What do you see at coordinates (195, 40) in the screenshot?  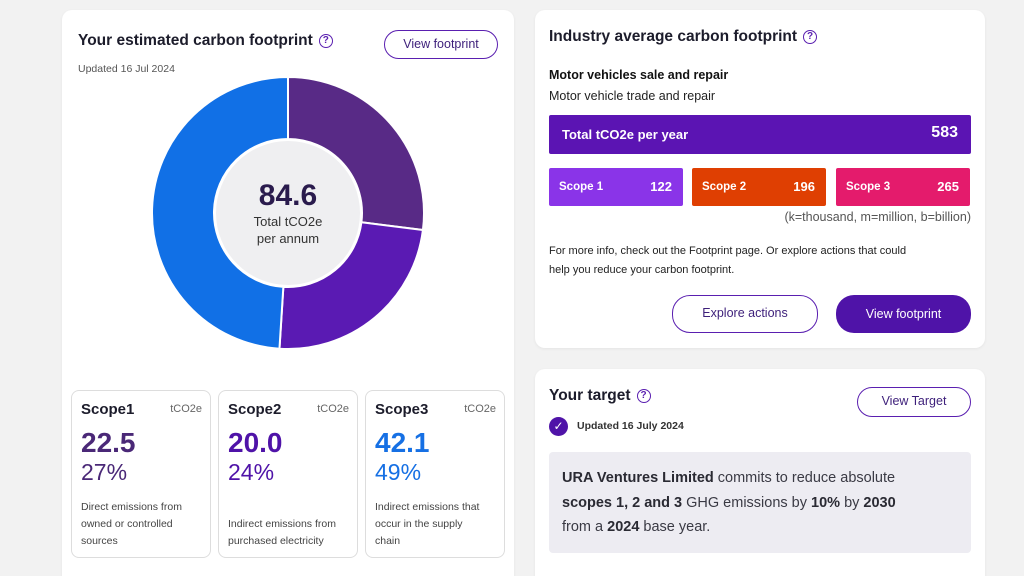 I see `footprint-title: Your estimated carbon footprint` at bounding box center [195, 40].